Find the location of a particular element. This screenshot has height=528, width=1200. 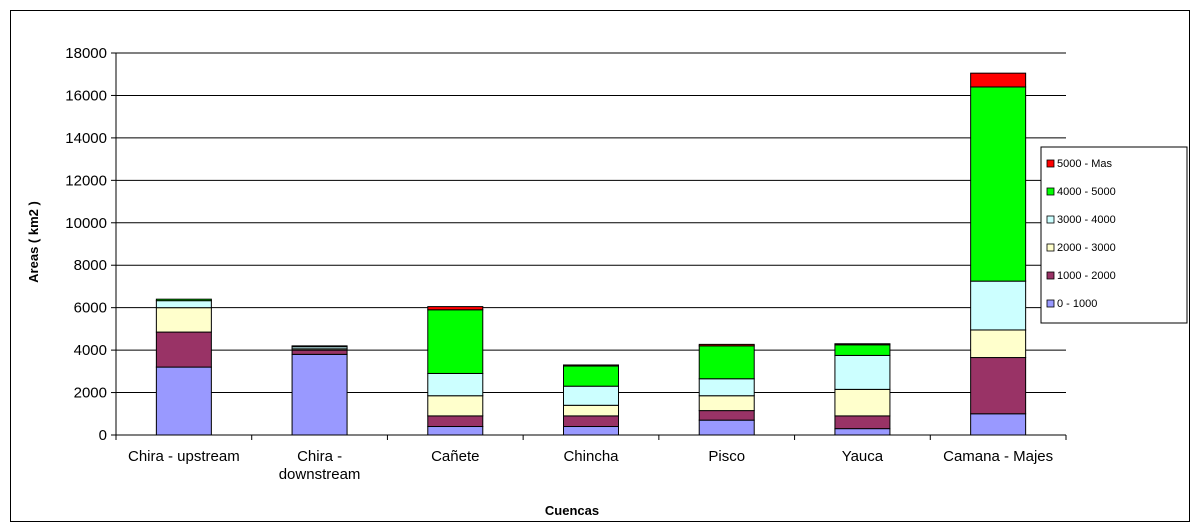

y-tick-label: 14000 is located at coordinates (86, 138).